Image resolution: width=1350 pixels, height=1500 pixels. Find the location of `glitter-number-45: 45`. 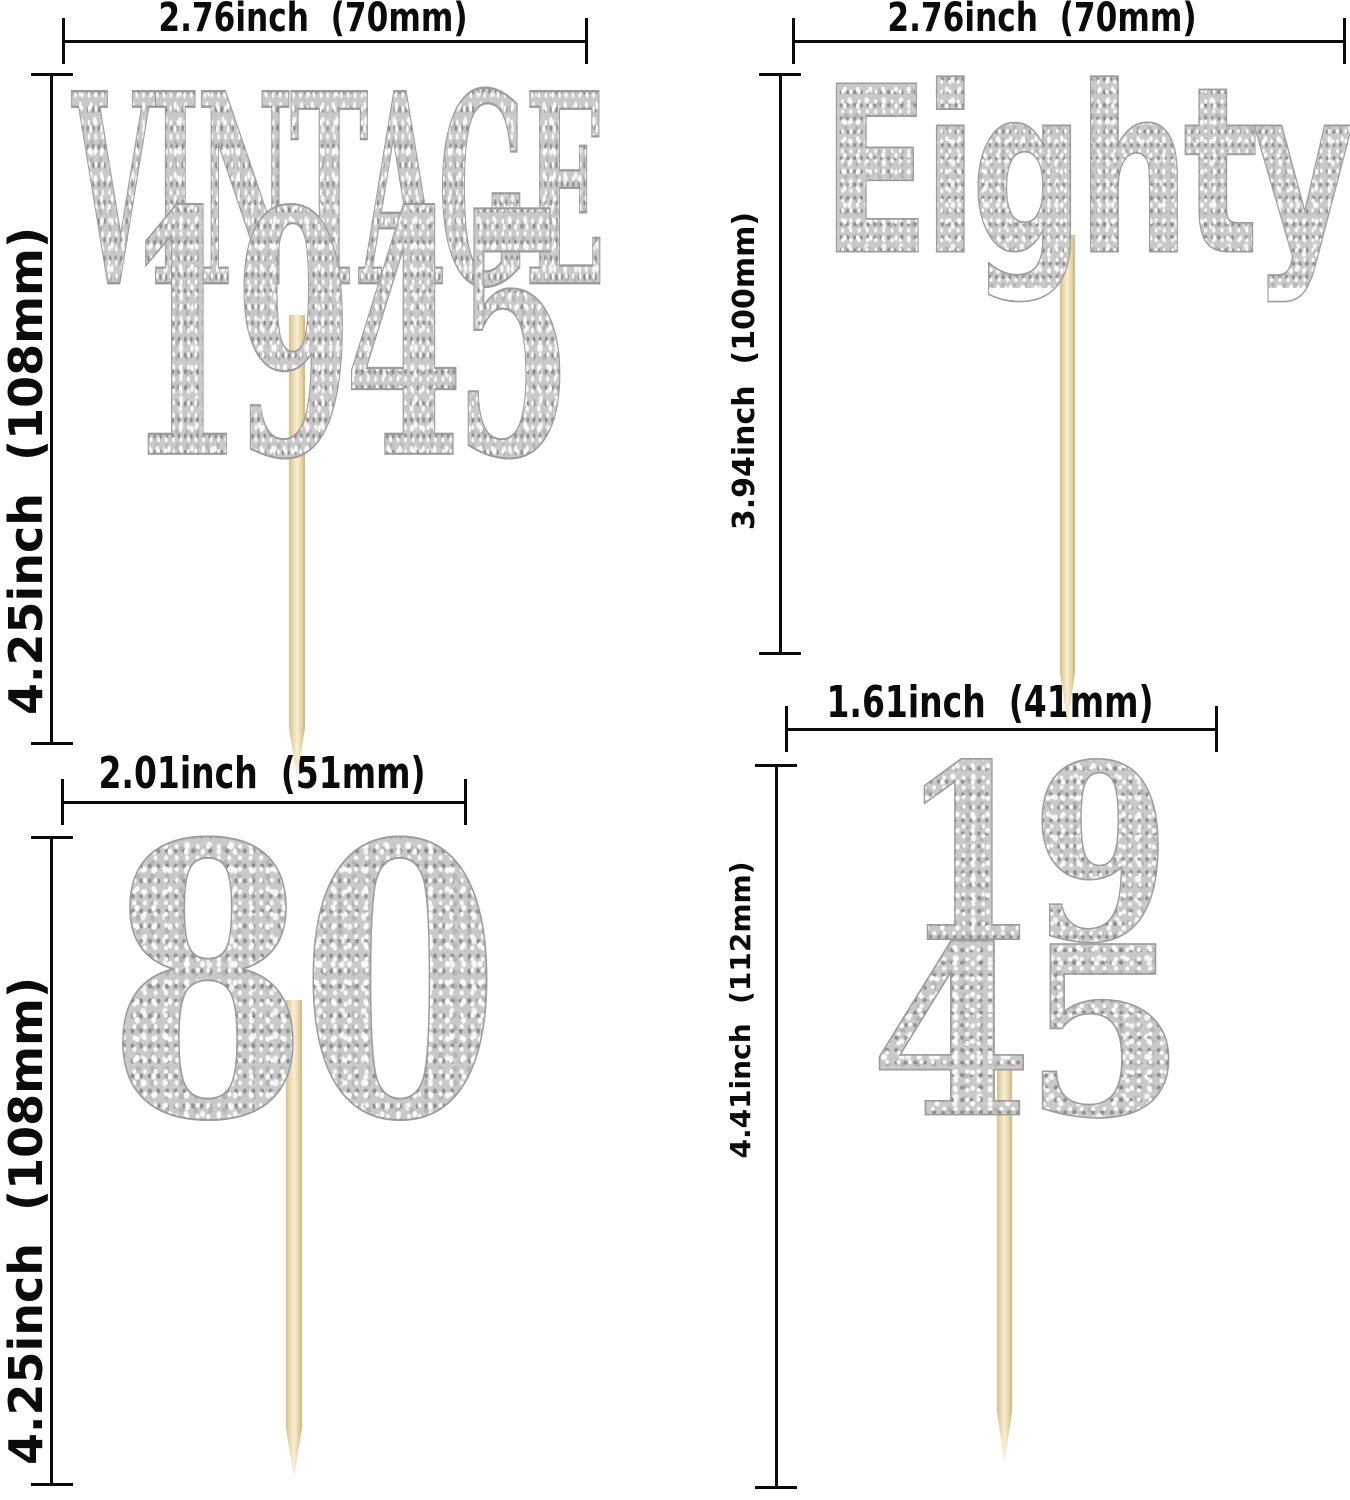

glitter-number-45: 45 is located at coordinates (1028, 1033).